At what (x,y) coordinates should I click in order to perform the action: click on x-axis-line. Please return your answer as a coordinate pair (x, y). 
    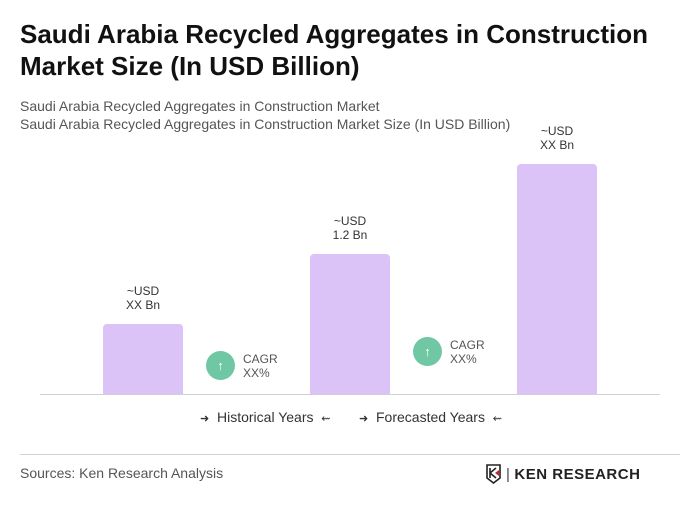
    Looking at the image, I should click on (350, 394).